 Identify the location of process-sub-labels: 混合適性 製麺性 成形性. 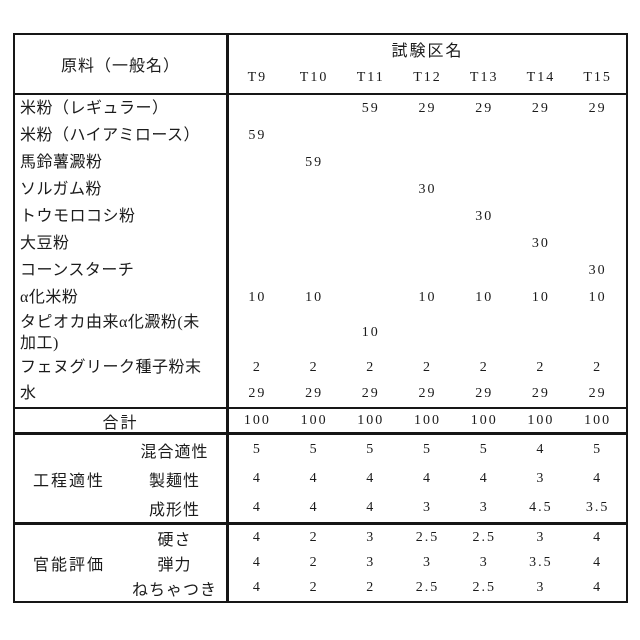
(174, 478).